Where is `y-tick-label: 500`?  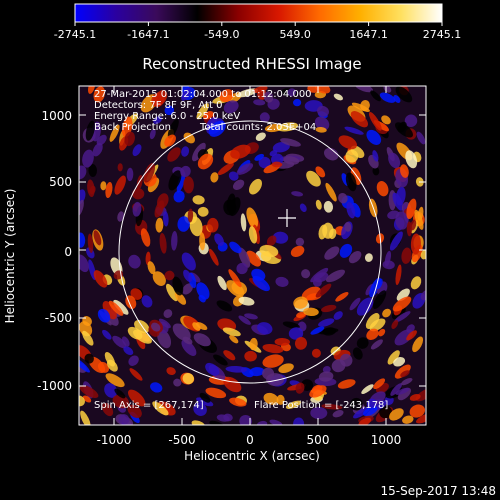 y-tick-label: 500 is located at coordinates (60, 182).